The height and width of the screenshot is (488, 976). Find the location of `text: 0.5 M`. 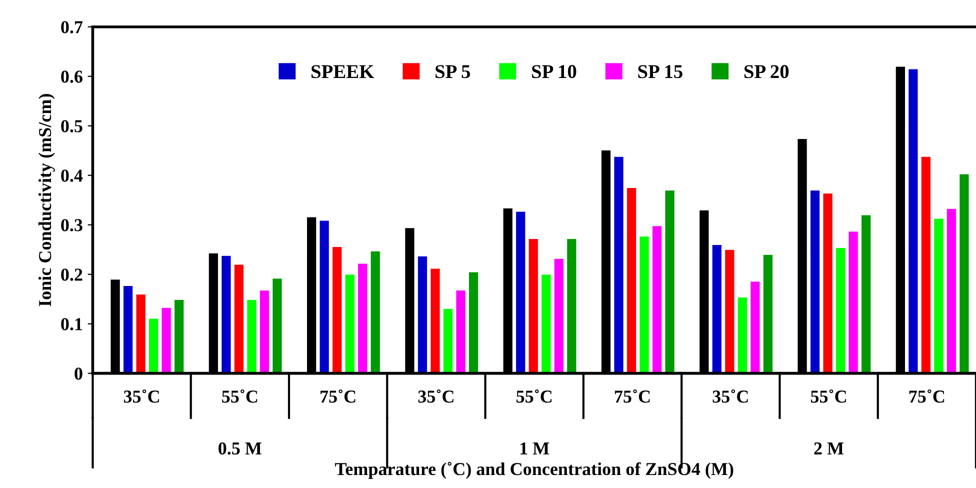

text: 0.5 M is located at coordinates (240, 448).